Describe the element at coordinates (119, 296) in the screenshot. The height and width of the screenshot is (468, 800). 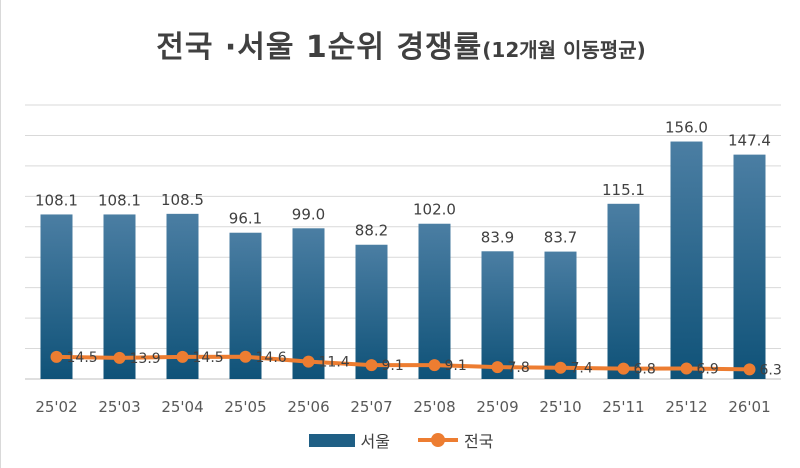
I see `bar-25'03` at that location.